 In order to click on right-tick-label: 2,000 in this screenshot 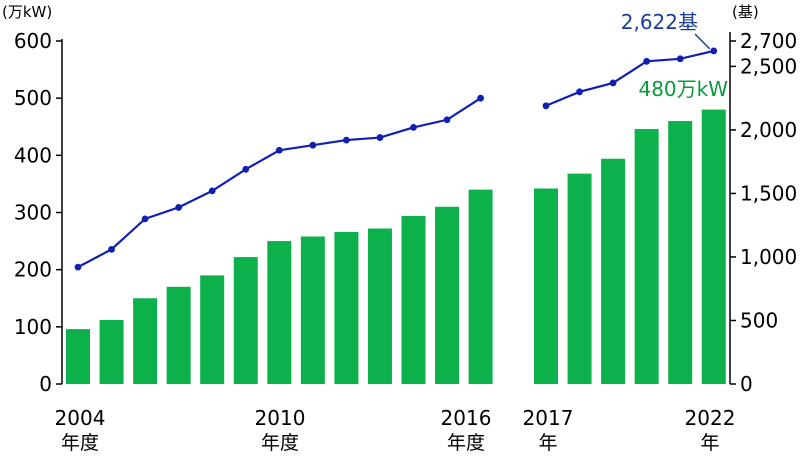, I will do `click(768, 130)`.